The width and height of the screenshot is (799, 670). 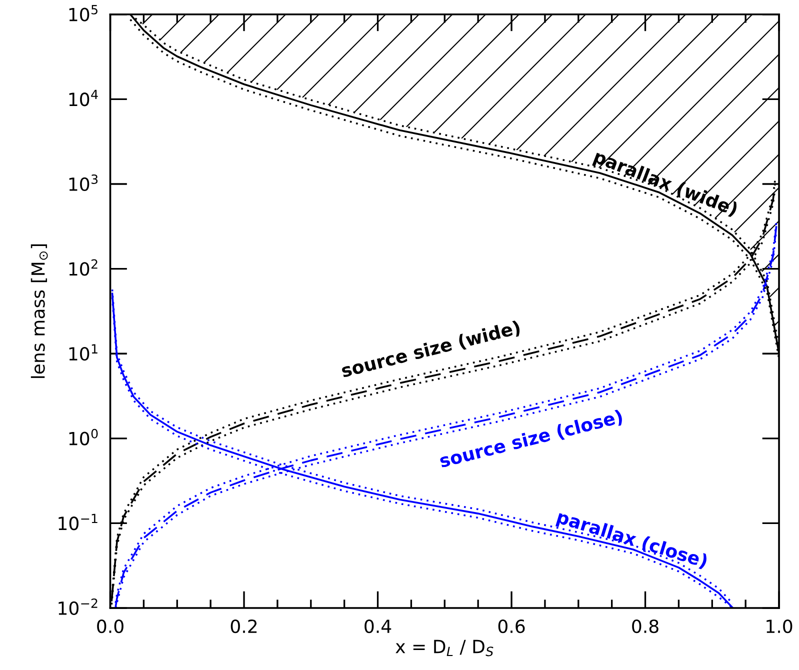 I want to click on x-axis-title: x = D$_{L}$ / D$_{S}$, so click(x=445, y=648).